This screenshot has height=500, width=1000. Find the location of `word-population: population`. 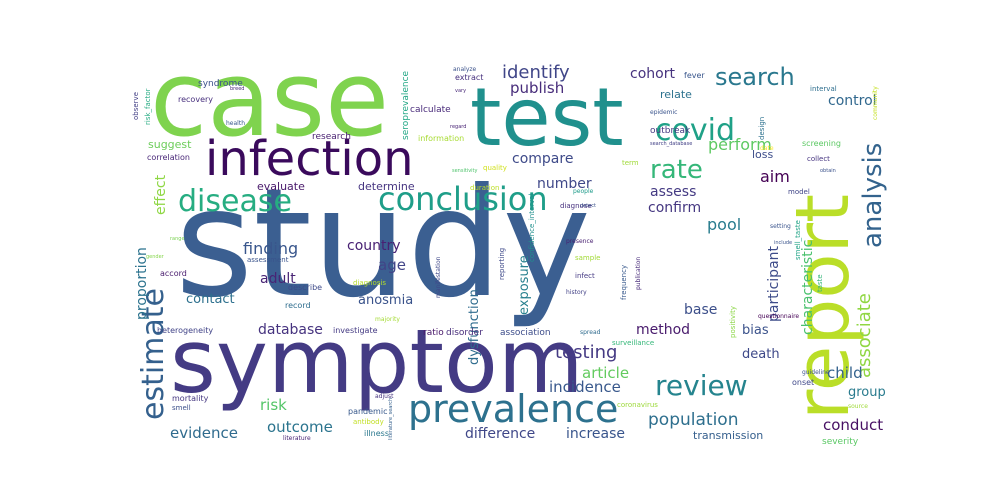

word-population: population is located at coordinates (693, 420).